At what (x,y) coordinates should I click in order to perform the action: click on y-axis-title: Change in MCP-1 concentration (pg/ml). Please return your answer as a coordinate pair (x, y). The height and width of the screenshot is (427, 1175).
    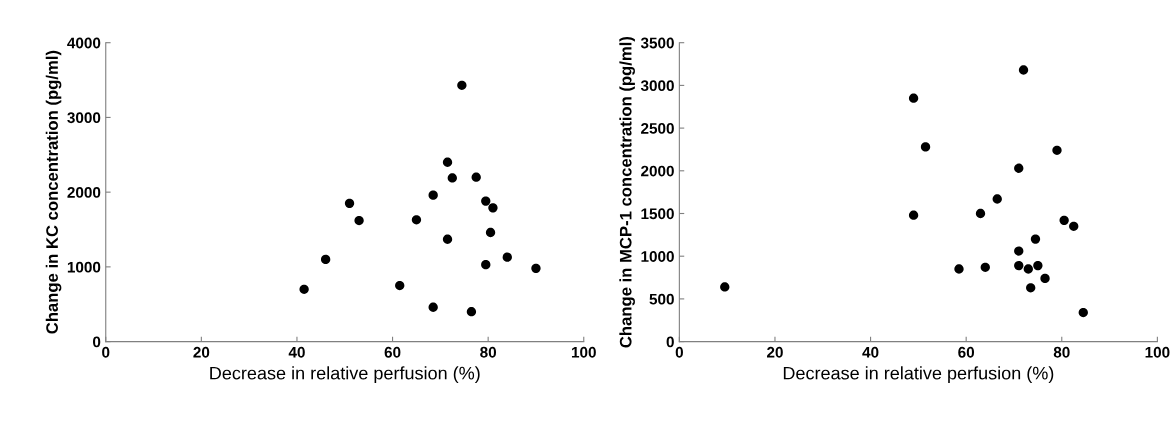
    Looking at the image, I should click on (627, 192).